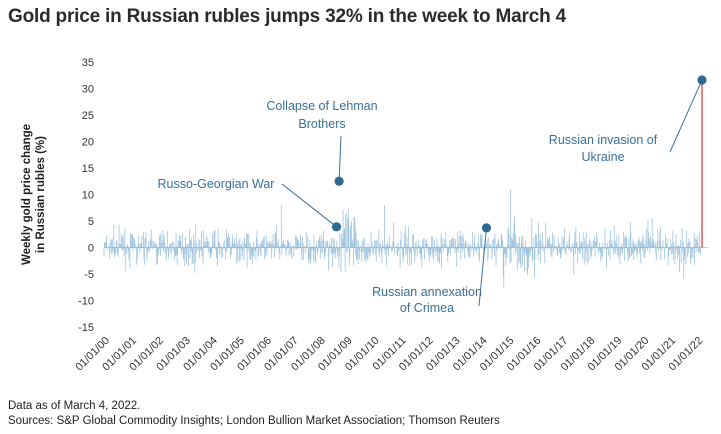 Image resolution: width=721 pixels, height=434 pixels. What do you see at coordinates (86, 302) in the screenshot?
I see `y-tick-label: -10` at bounding box center [86, 302].